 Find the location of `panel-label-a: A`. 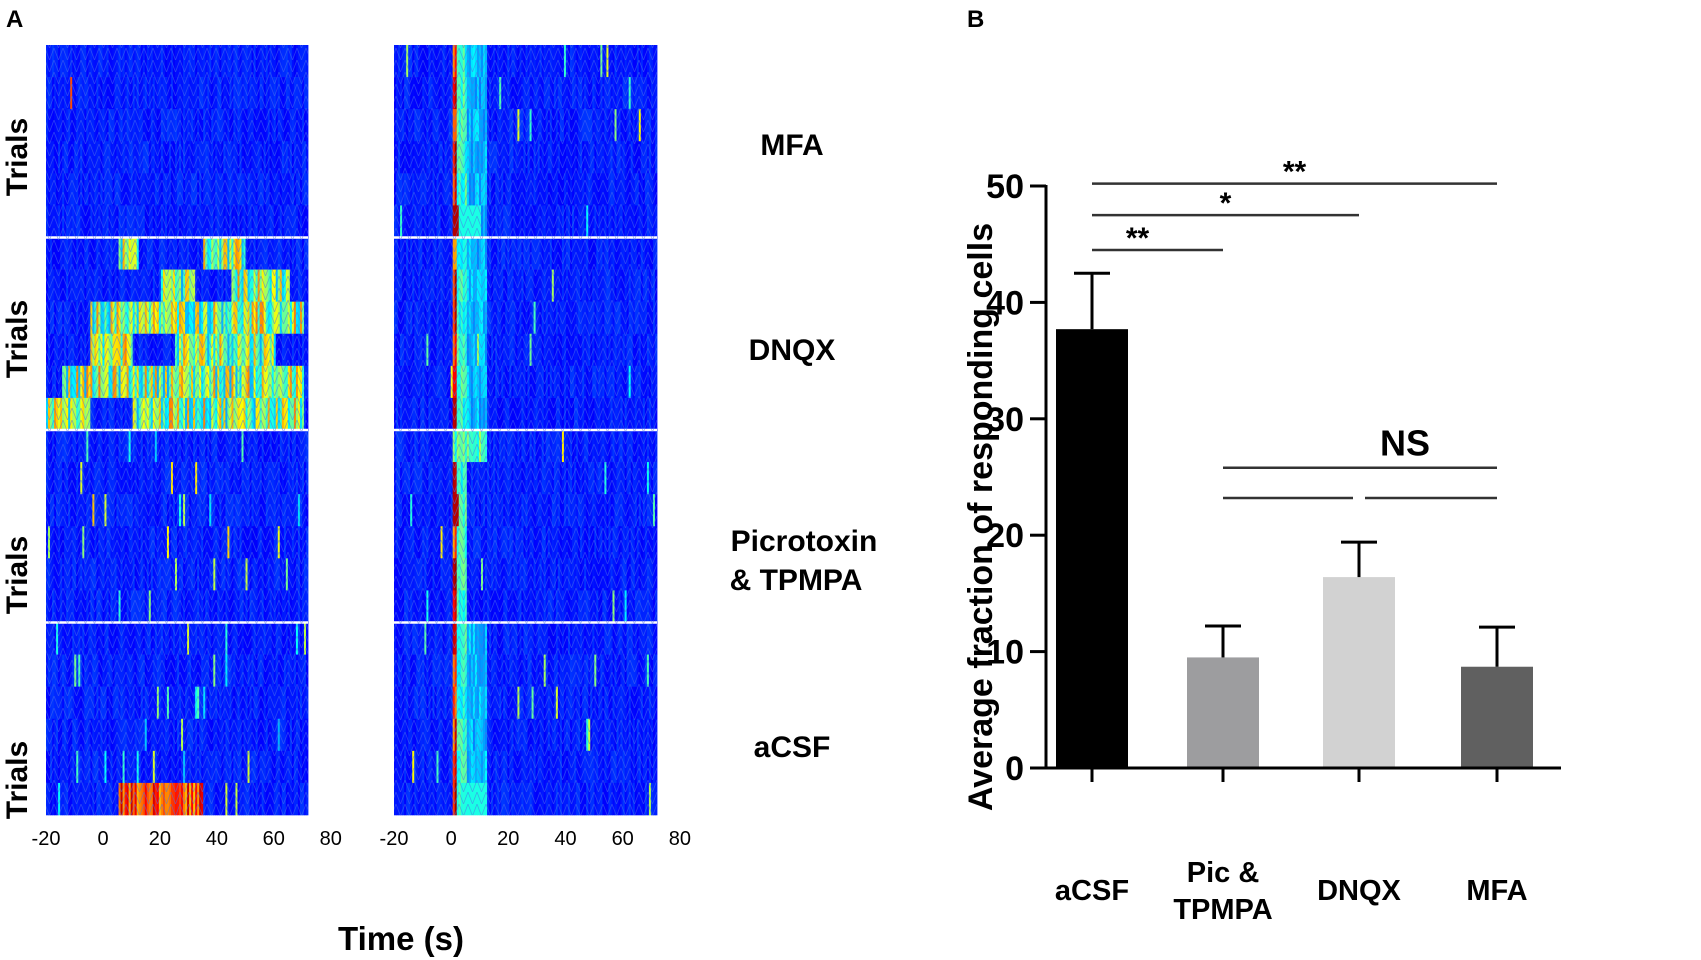

panel-label-a: A is located at coordinates (14, 19).